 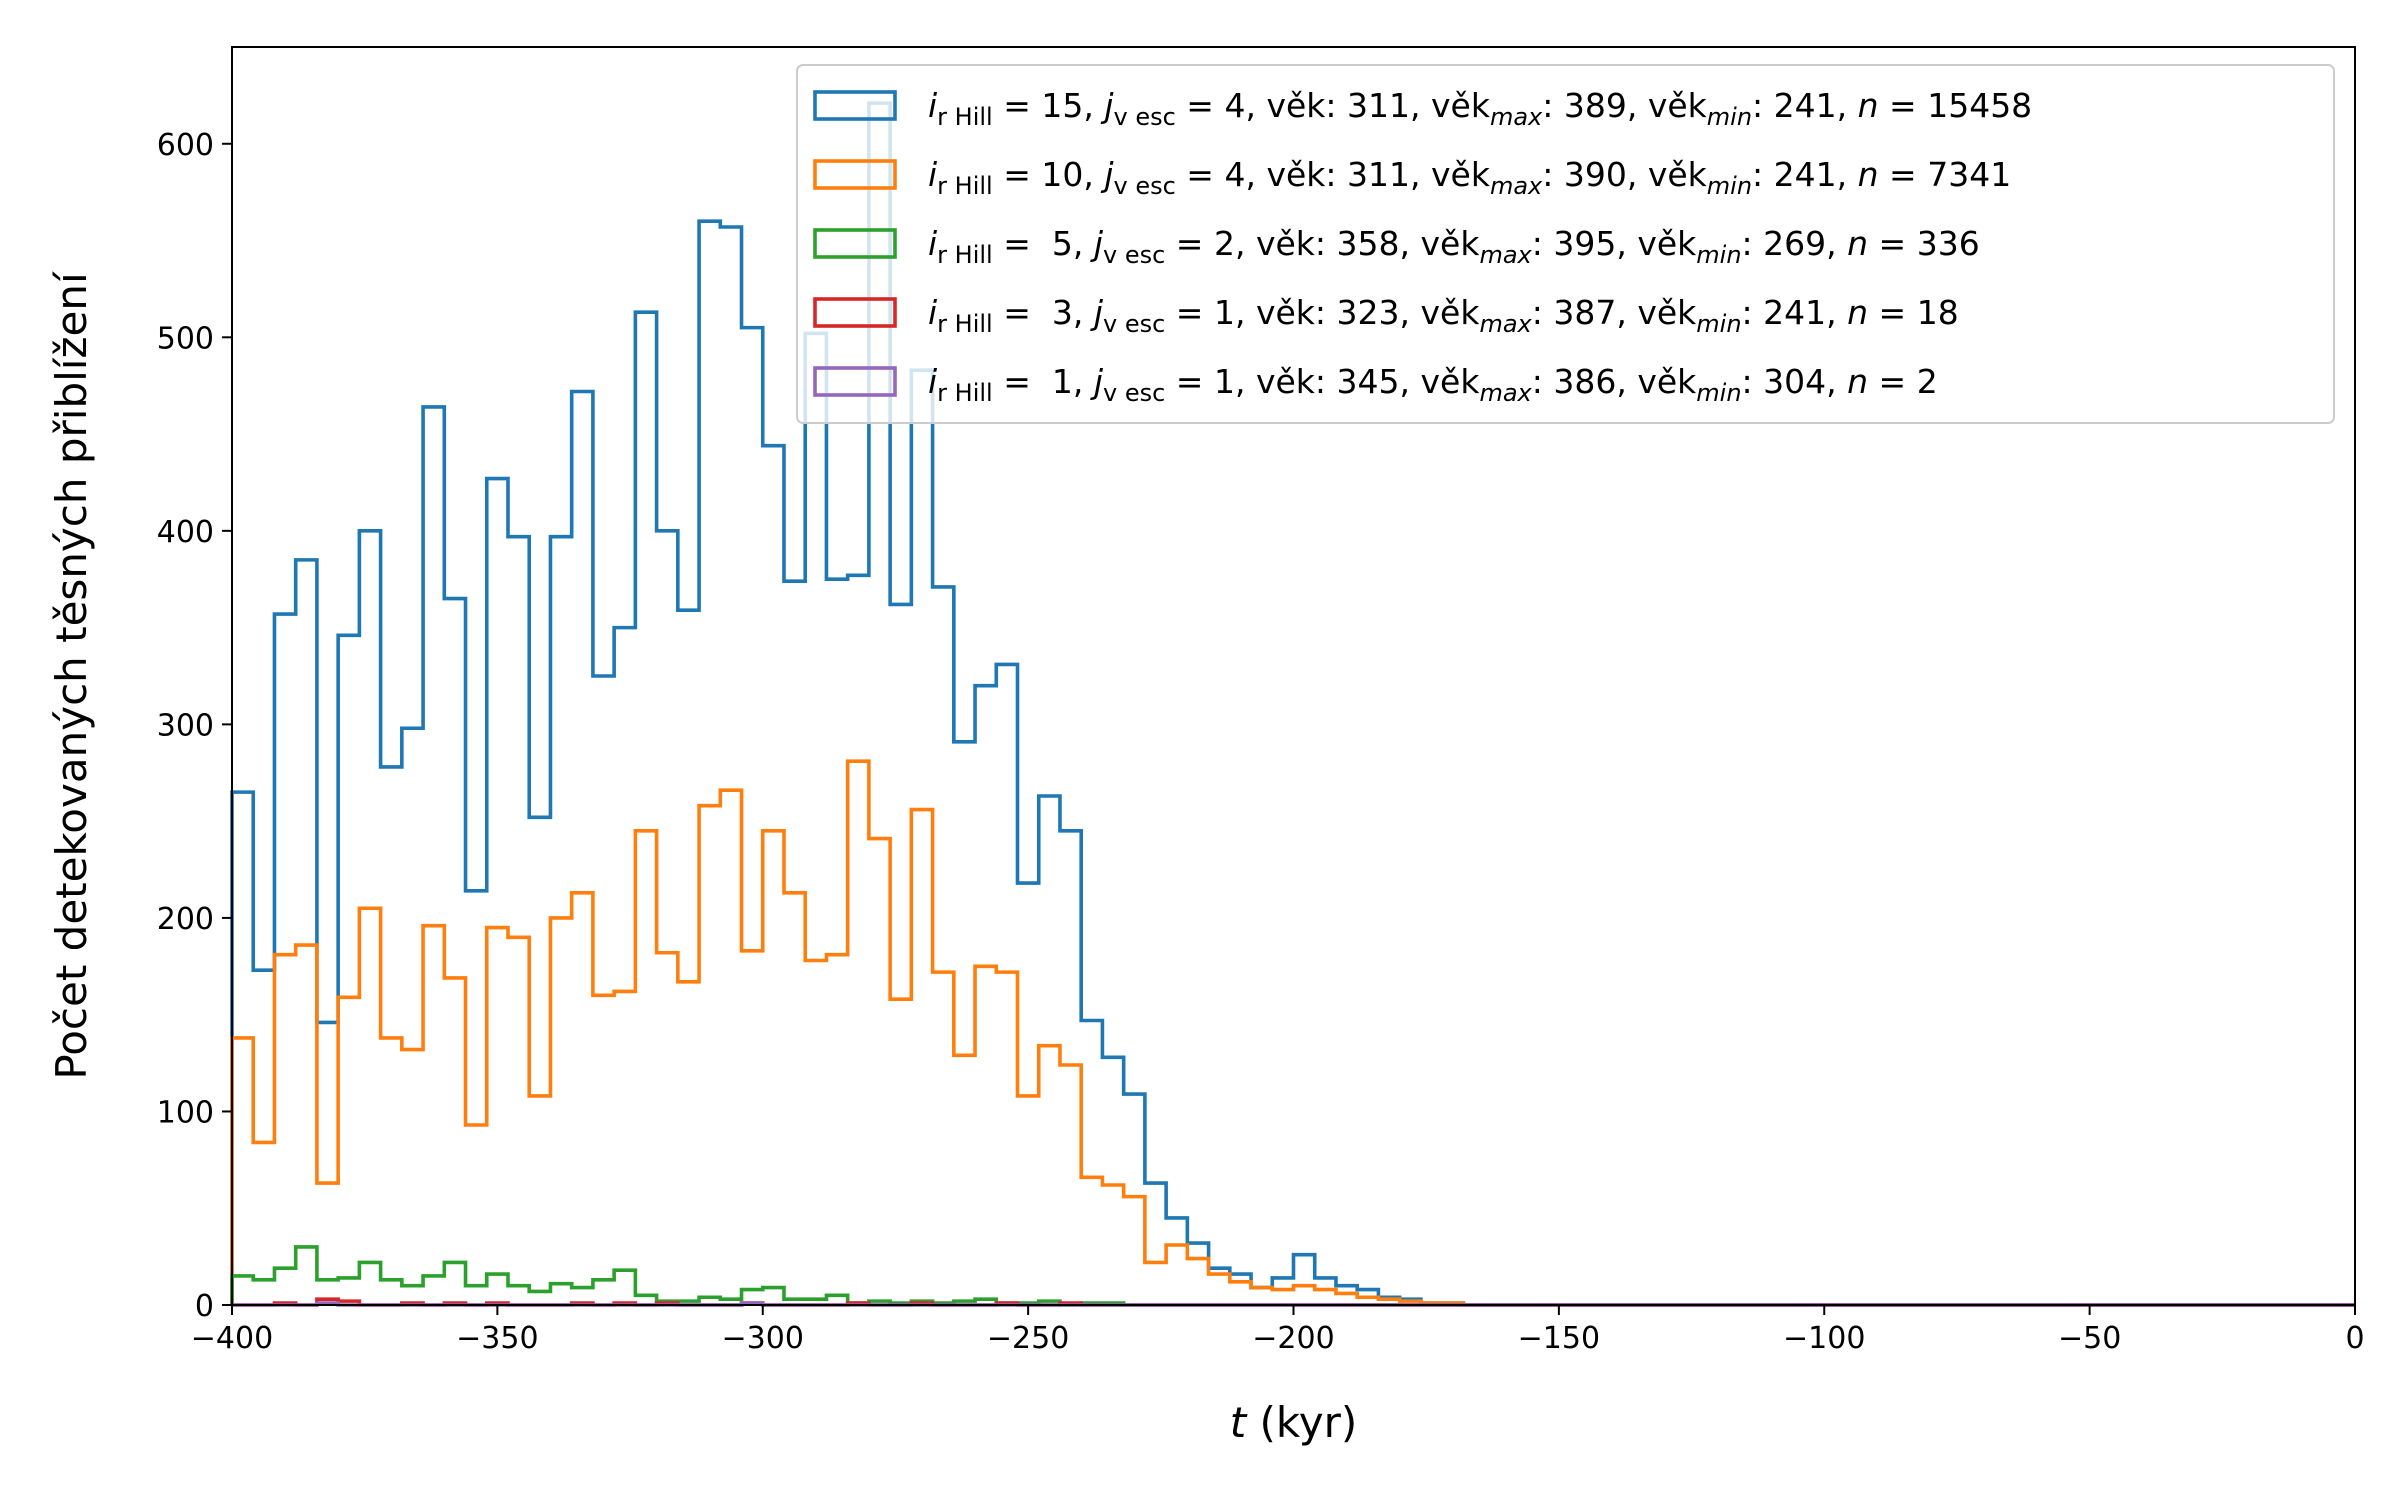 What do you see at coordinates (1368, 381) in the screenshot?
I see `legend-fragment: 345` at bounding box center [1368, 381].